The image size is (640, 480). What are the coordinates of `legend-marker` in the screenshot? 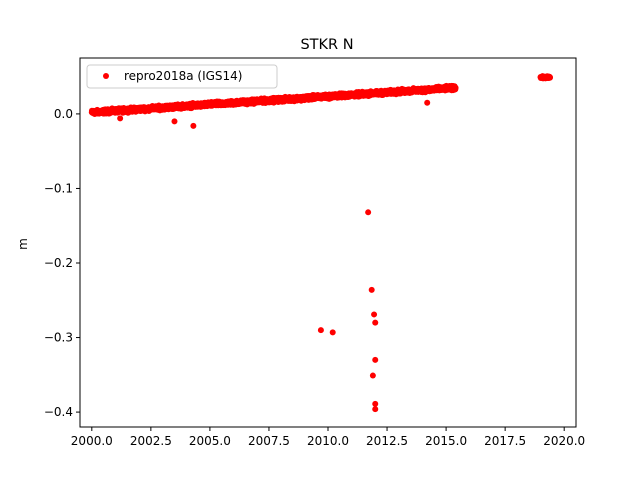 It's located at (106, 76).